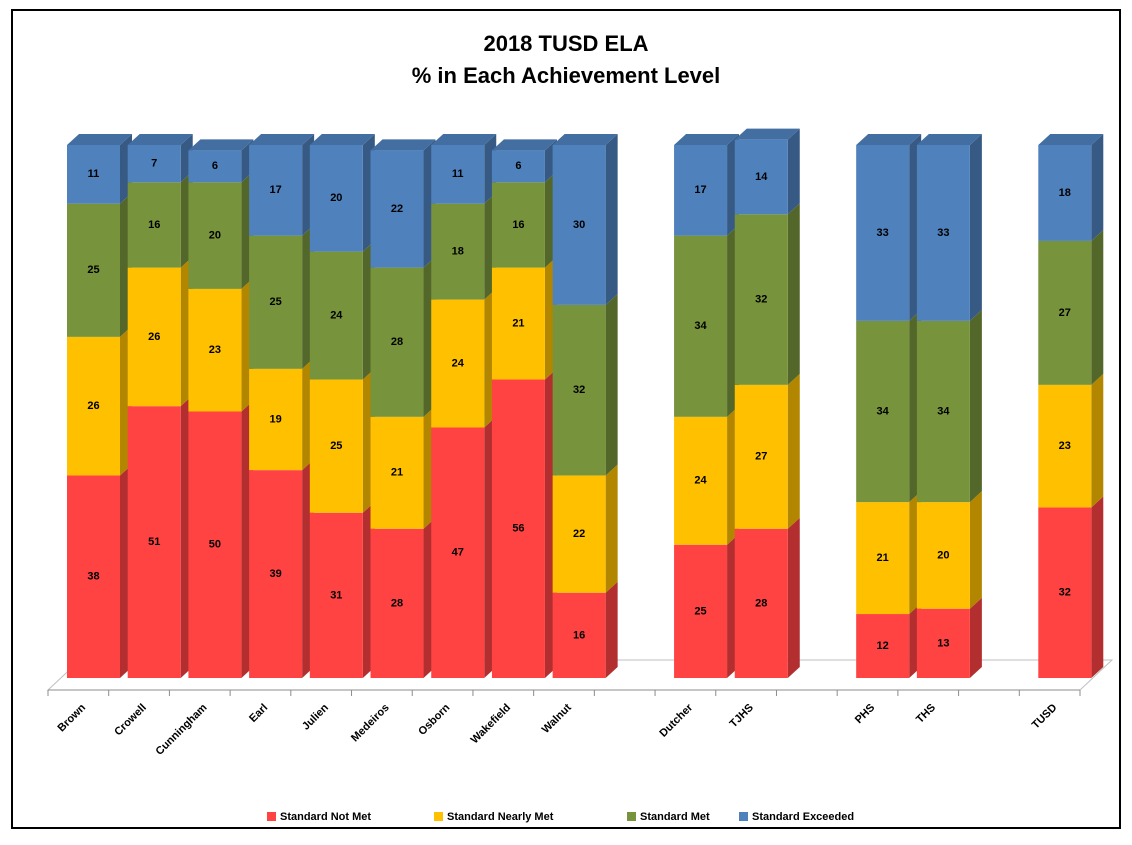 The height and width of the screenshot is (845, 1132). I want to click on data-label: 12, so click(883, 646).